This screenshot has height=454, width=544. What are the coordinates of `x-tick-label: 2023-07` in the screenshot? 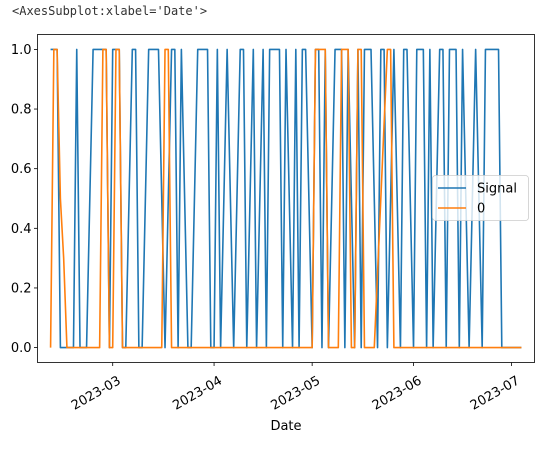 It's located at (495, 393).